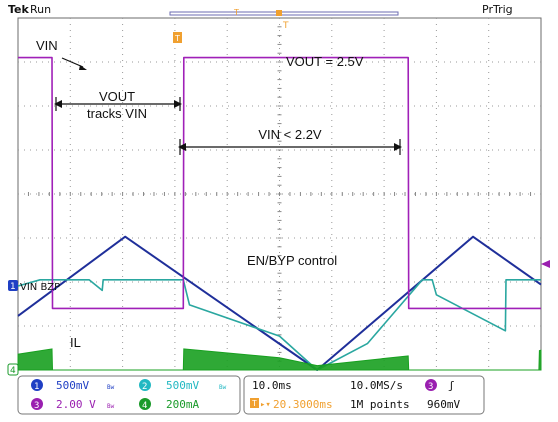  Describe the element at coordinates (72, 62) in the screenshot. I see `vin-pointer-line` at that location.